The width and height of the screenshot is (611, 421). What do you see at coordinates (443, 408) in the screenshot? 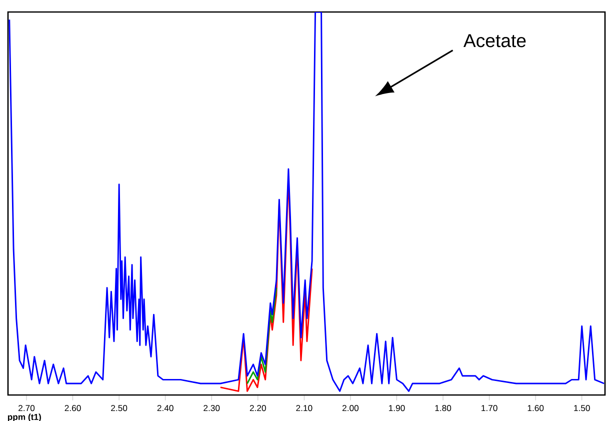
I see `x-tick-label: 1.80` at bounding box center [443, 408].